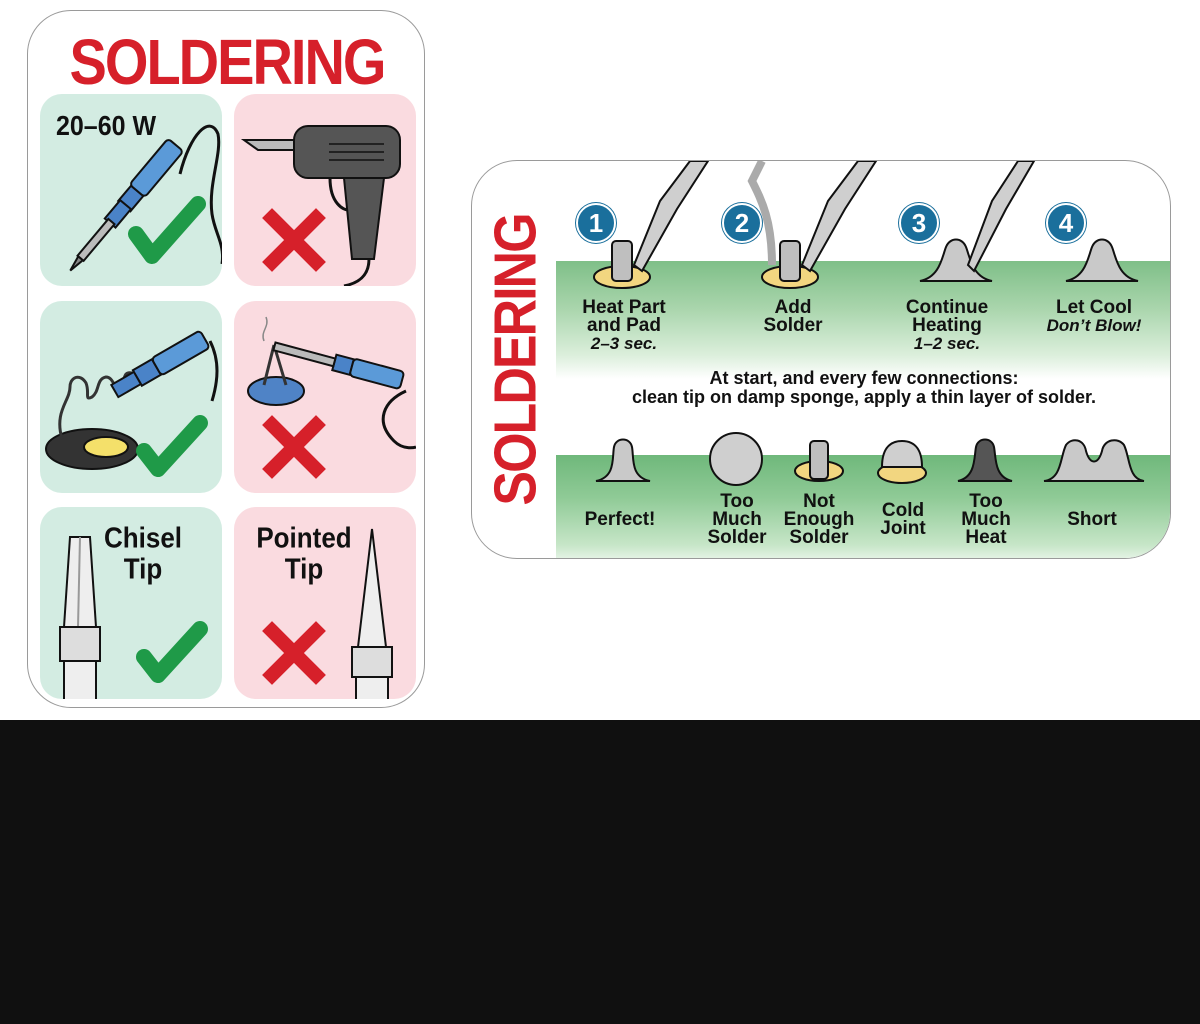 The image size is (1200, 1024). I want to click on joint-cold-joint-label: Cold Joint, so click(903, 519).